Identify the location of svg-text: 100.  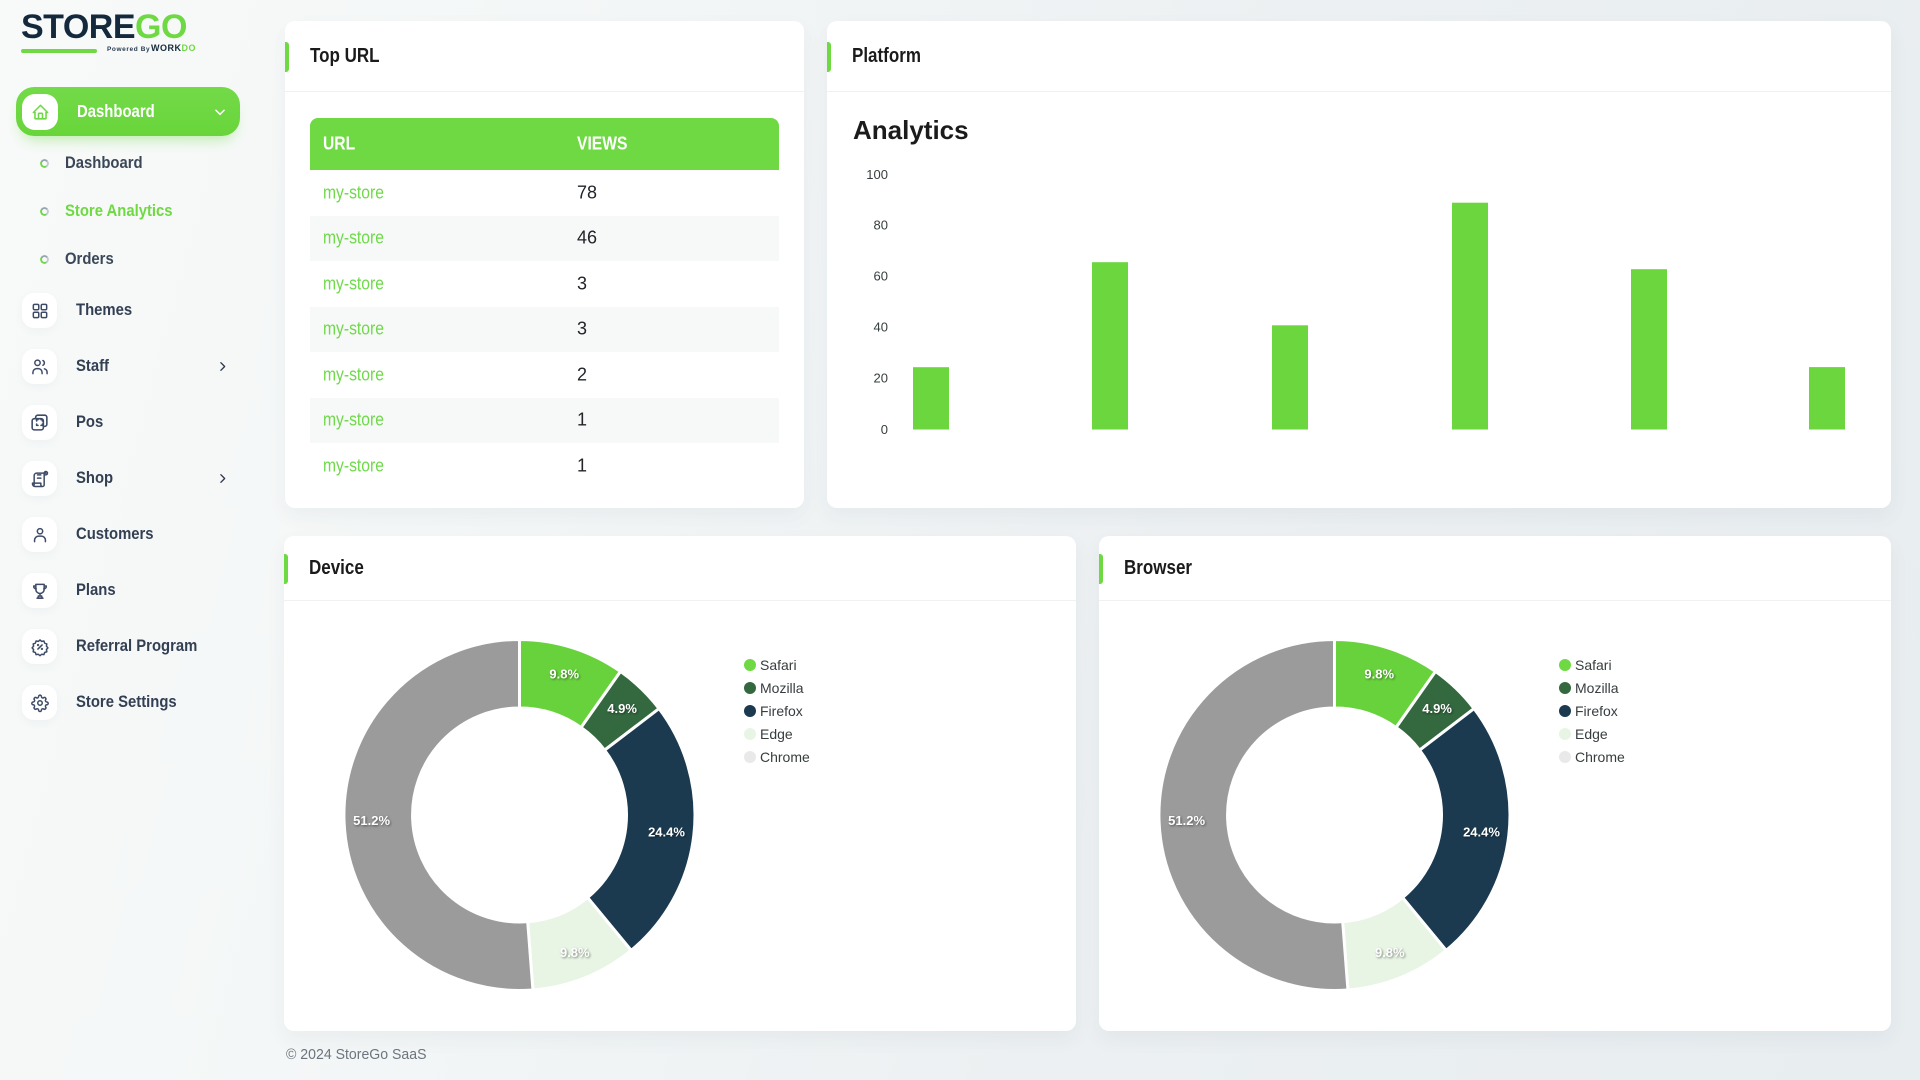
(877, 174).